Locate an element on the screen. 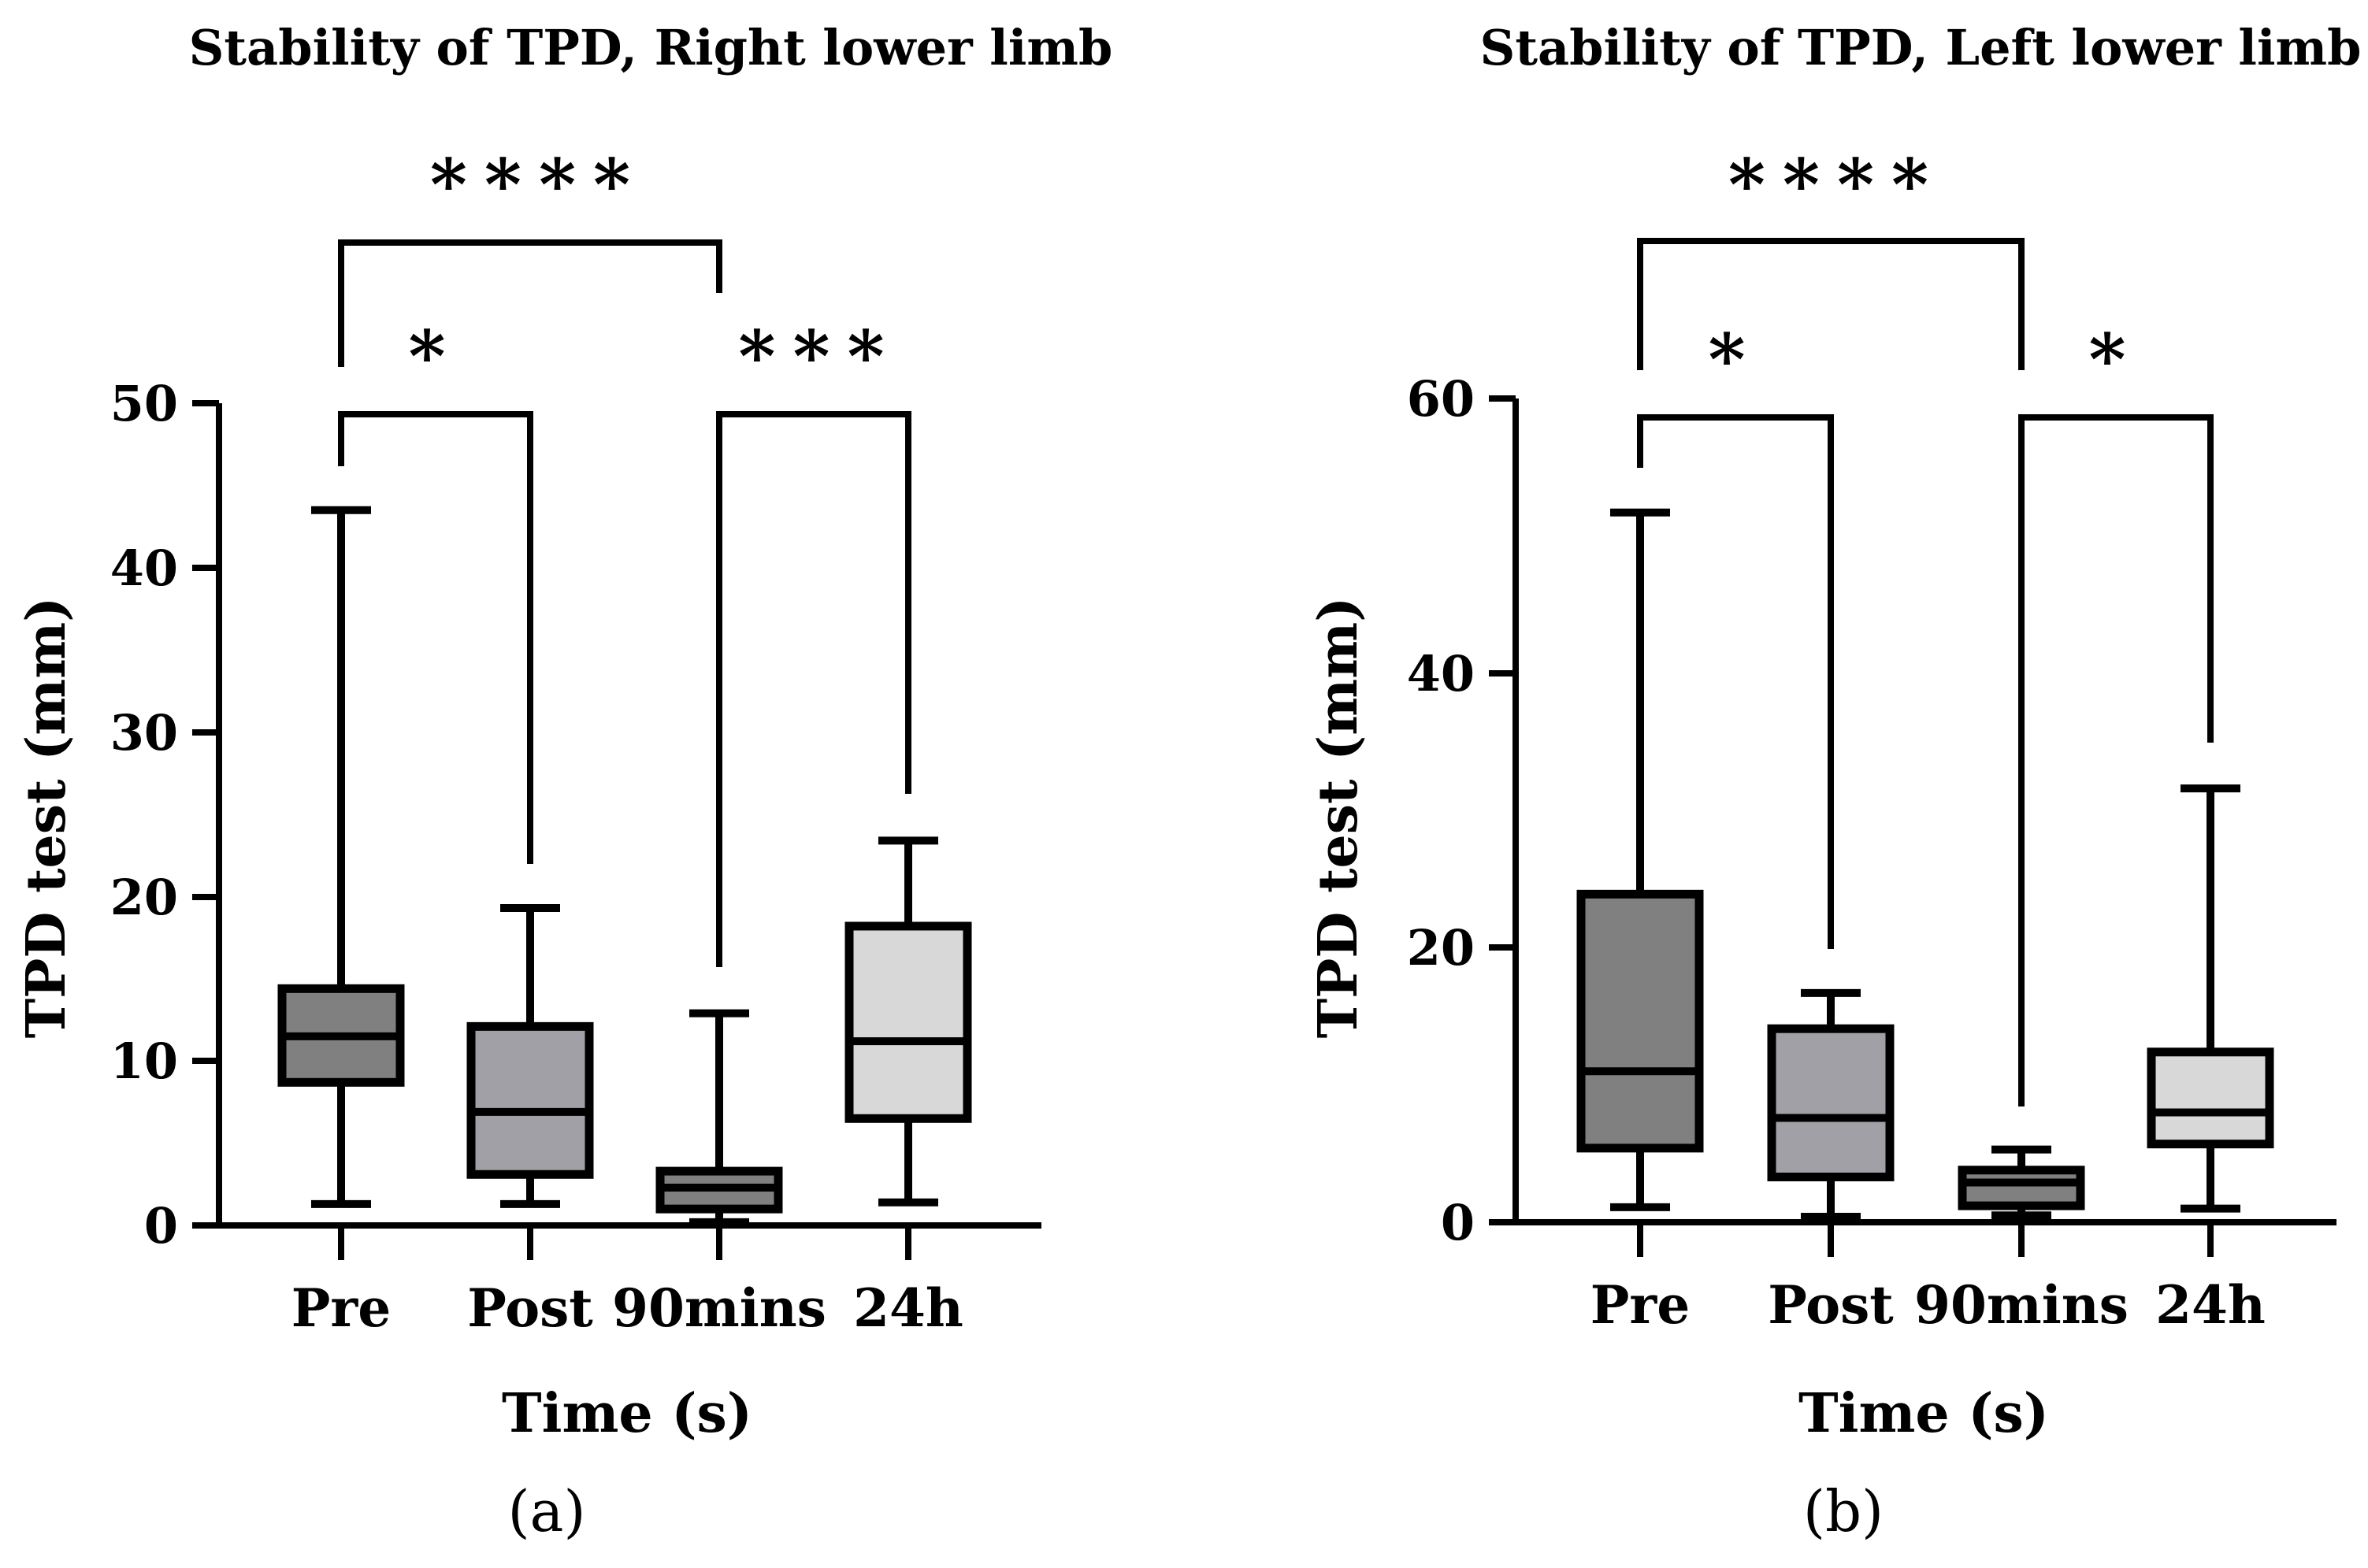 The image size is (2368, 1568). y-tick-2: 20 is located at coordinates (164, 897).